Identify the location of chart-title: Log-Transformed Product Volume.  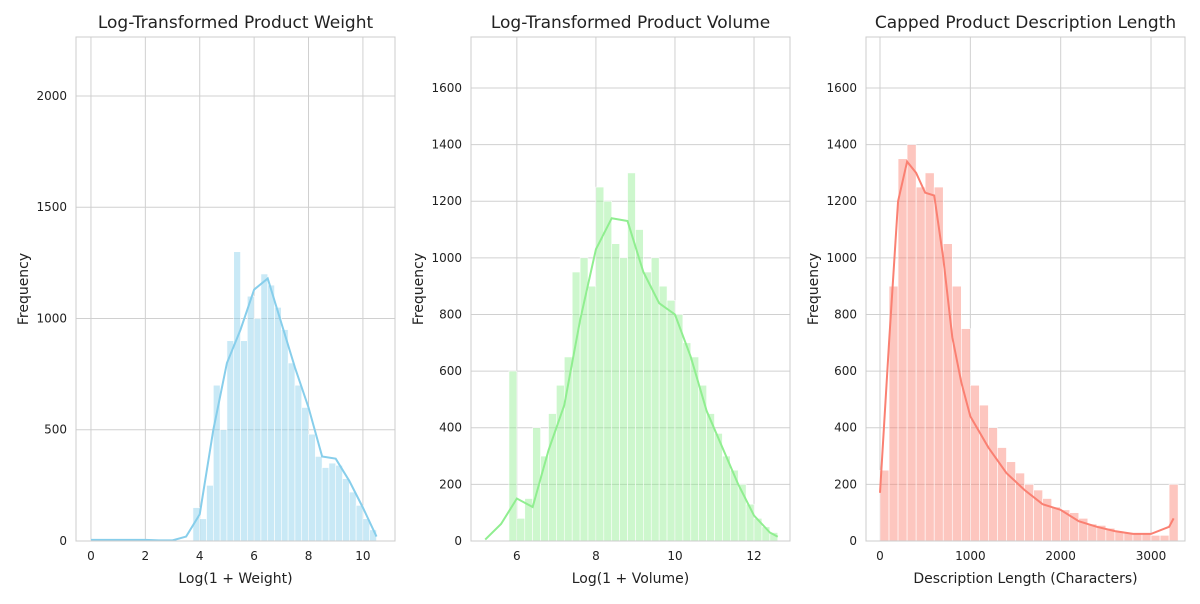
(630, 23).